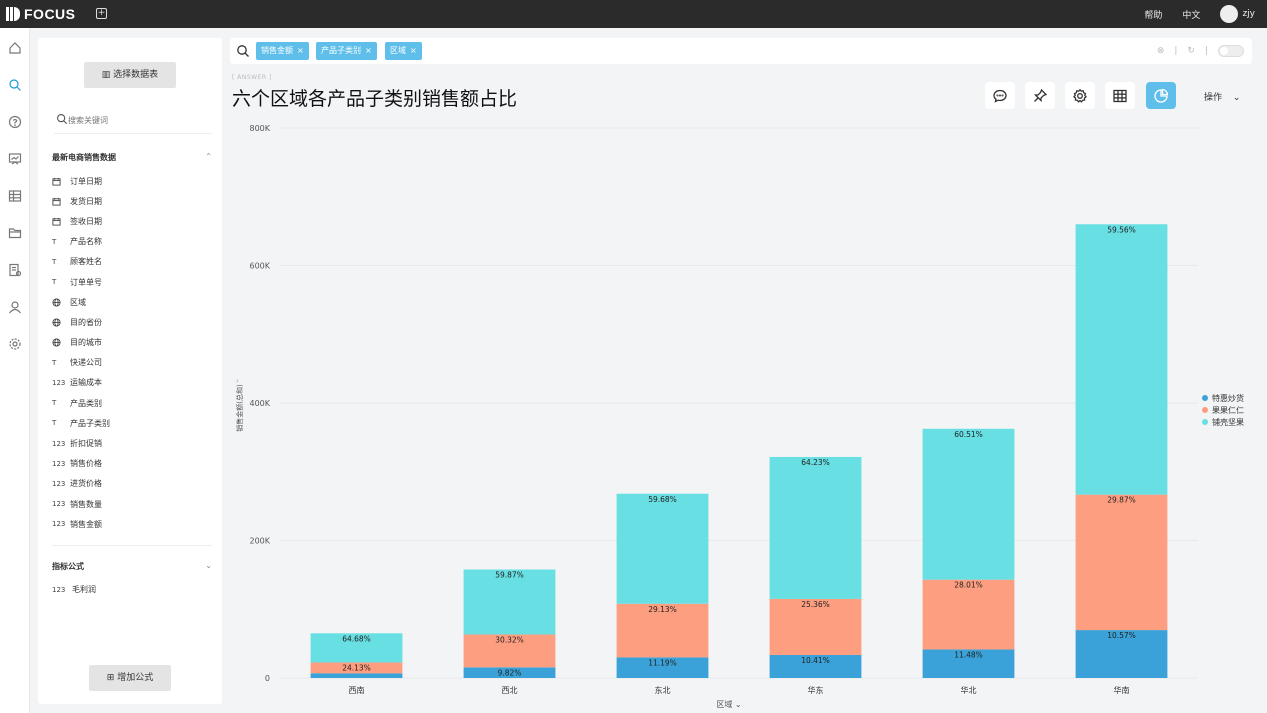 Image resolution: width=1267 pixels, height=713 pixels. I want to click on field-item: T 产品子类别, so click(132, 423).